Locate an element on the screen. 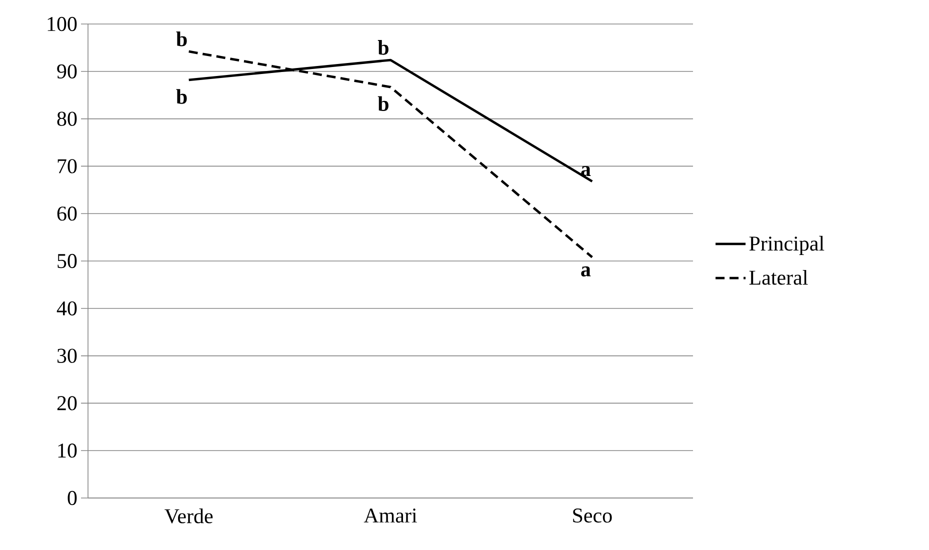  y-tick-label: 10 is located at coordinates (67, 451).